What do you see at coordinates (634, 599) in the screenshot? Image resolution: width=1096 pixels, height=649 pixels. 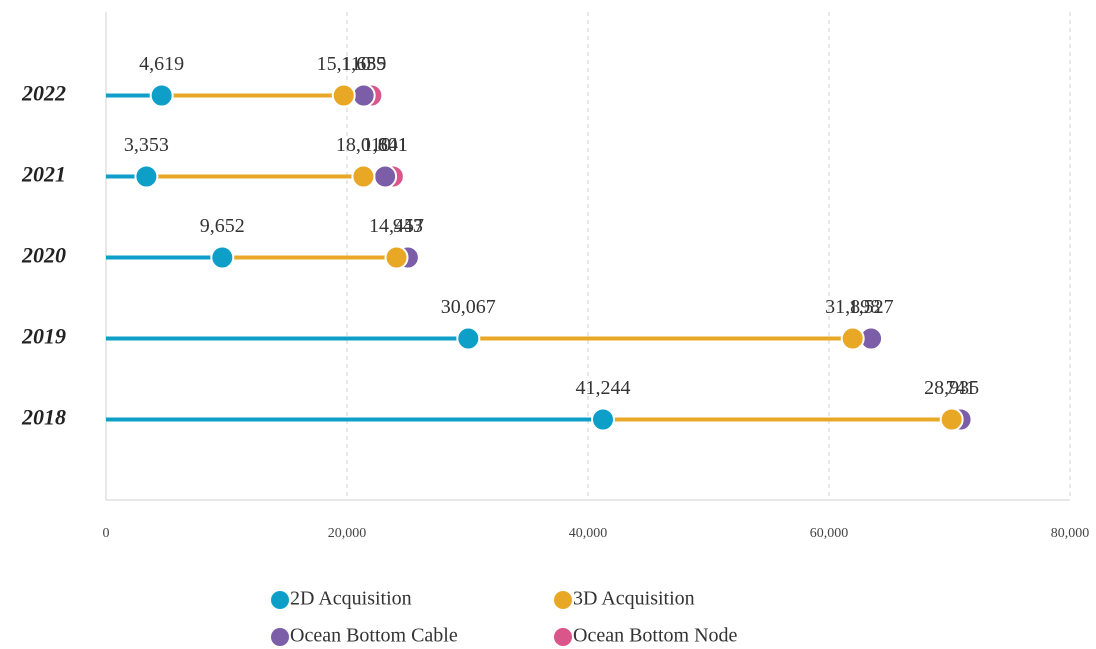 I see `legend-label: 3D Acquisition` at bounding box center [634, 599].